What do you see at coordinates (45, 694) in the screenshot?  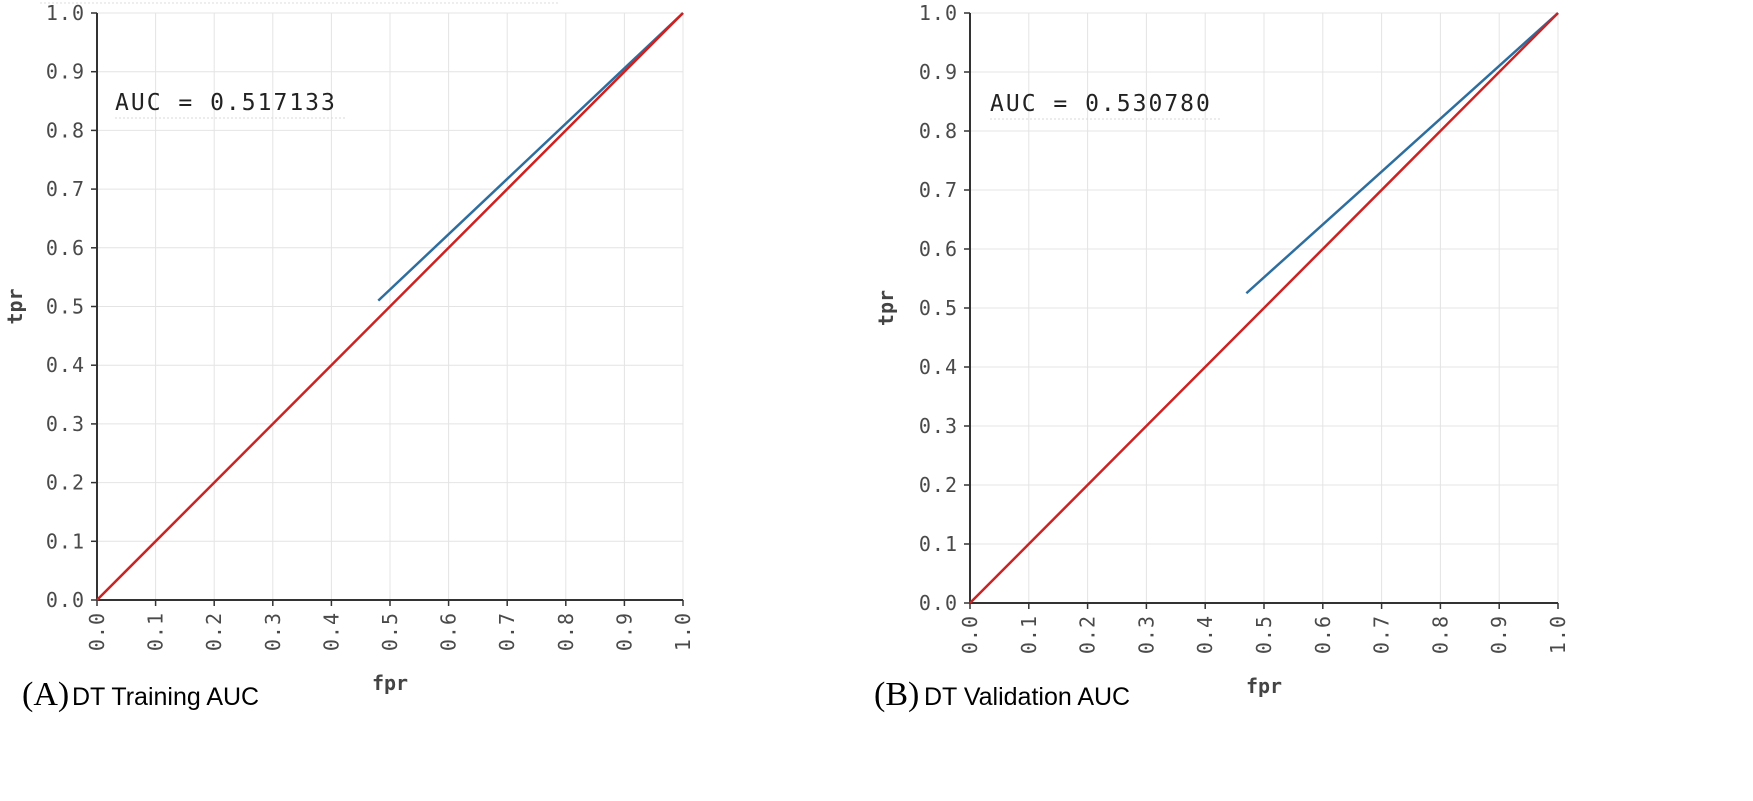 I see `panel-letter: (A)` at bounding box center [45, 694].